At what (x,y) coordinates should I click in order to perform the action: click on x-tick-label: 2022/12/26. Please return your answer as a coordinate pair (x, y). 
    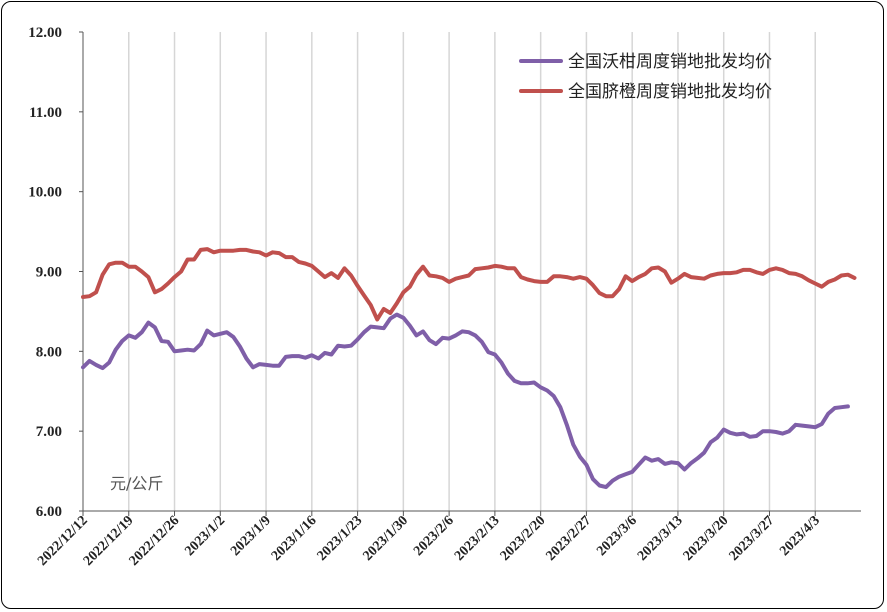
    Looking at the image, I should click on (155, 541).